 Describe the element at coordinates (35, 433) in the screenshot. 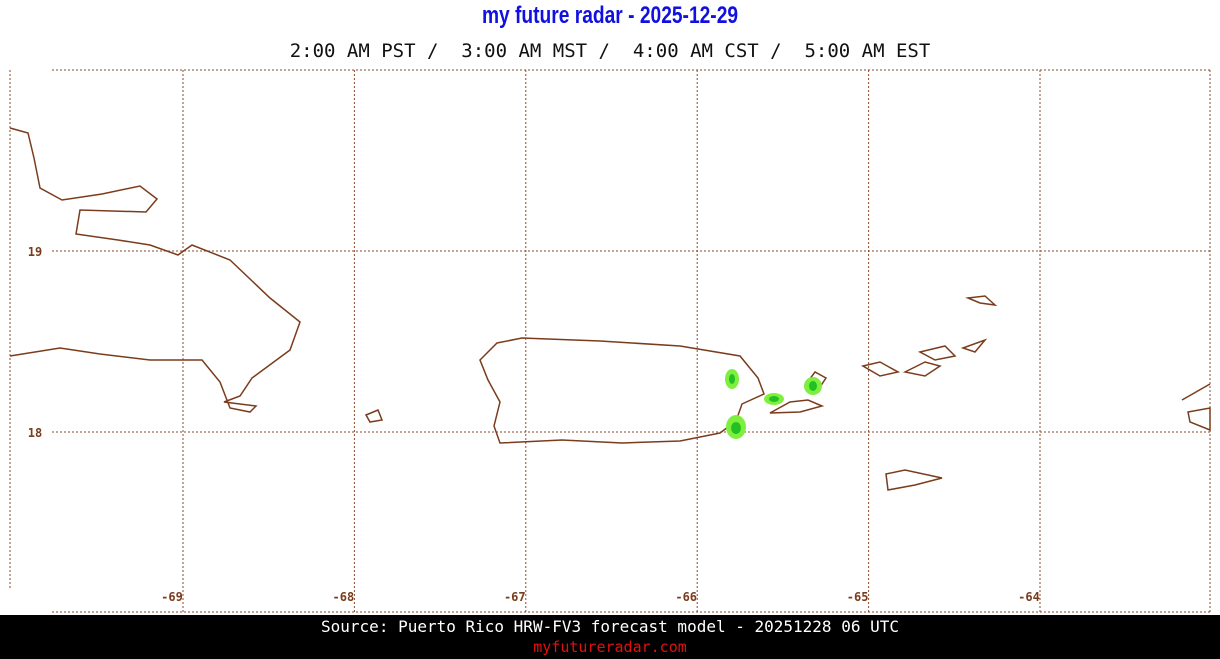

I see `lat-label: 18` at that location.